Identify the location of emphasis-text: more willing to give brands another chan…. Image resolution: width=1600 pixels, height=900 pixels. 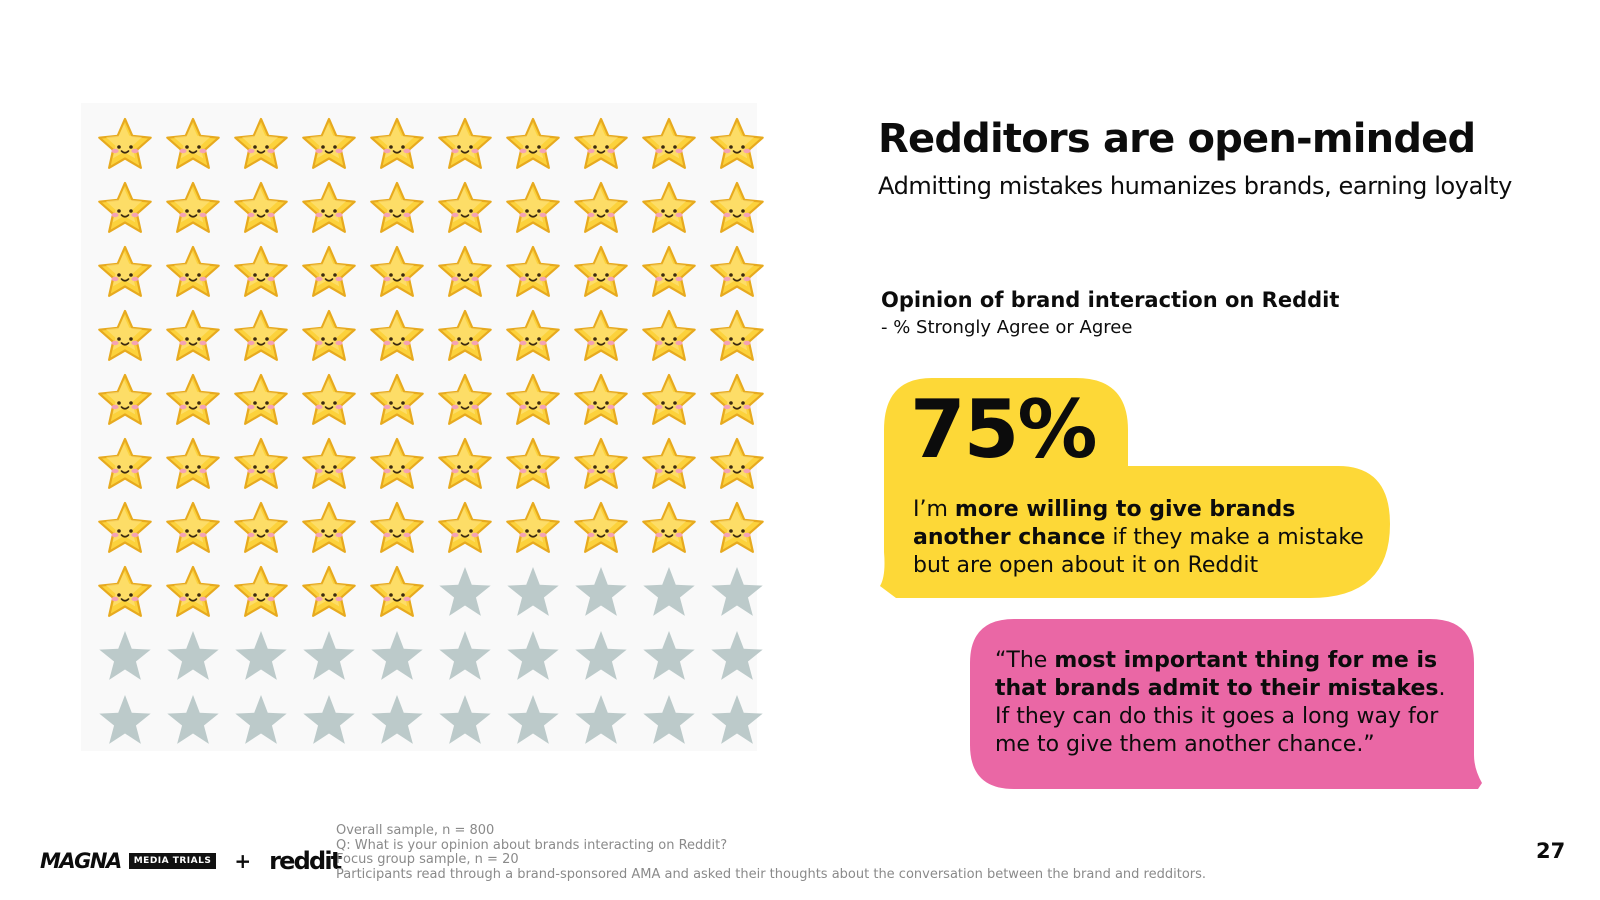
(1104, 523).